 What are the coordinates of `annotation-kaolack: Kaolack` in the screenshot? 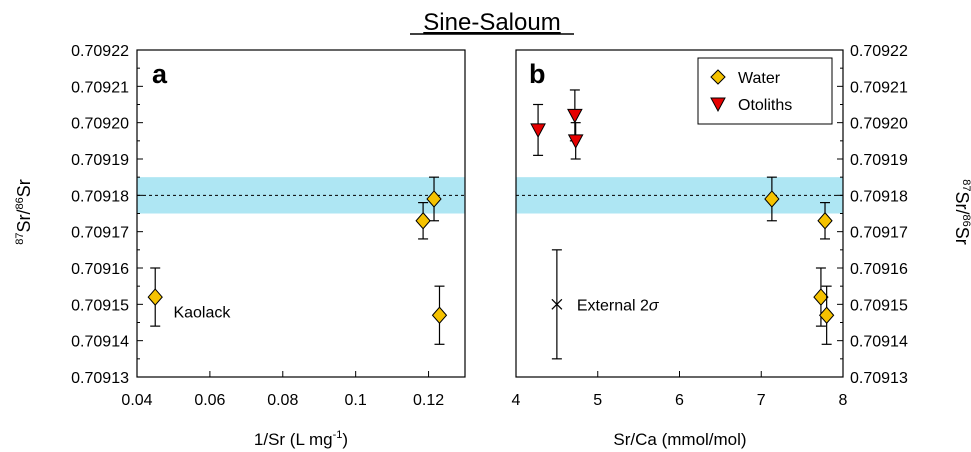 It's located at (202, 313).